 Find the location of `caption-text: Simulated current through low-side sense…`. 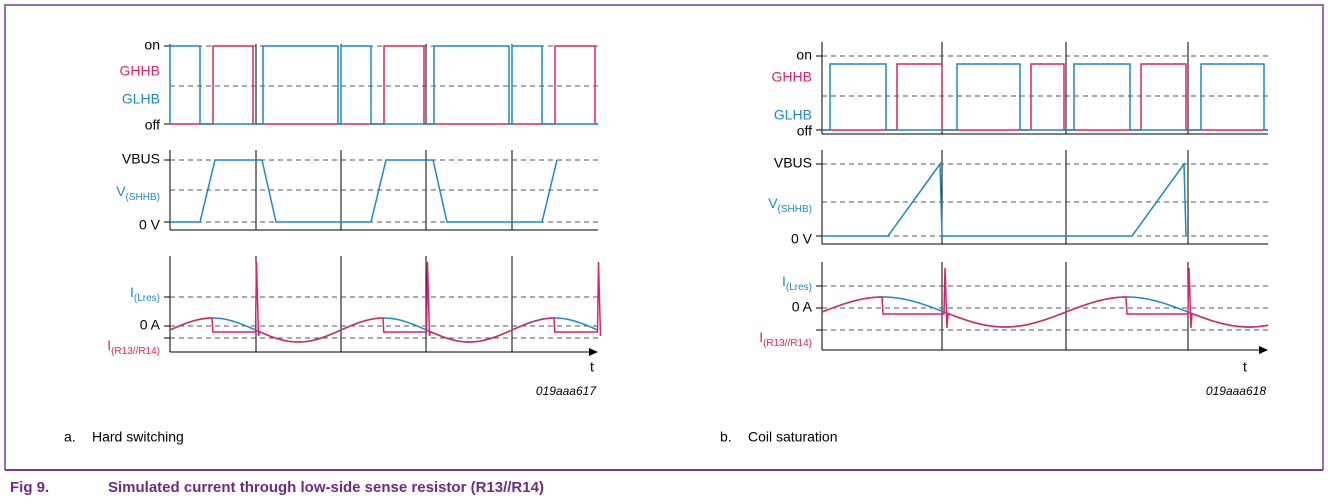

caption-text: Simulated current through low-side sense… is located at coordinates (326, 487).